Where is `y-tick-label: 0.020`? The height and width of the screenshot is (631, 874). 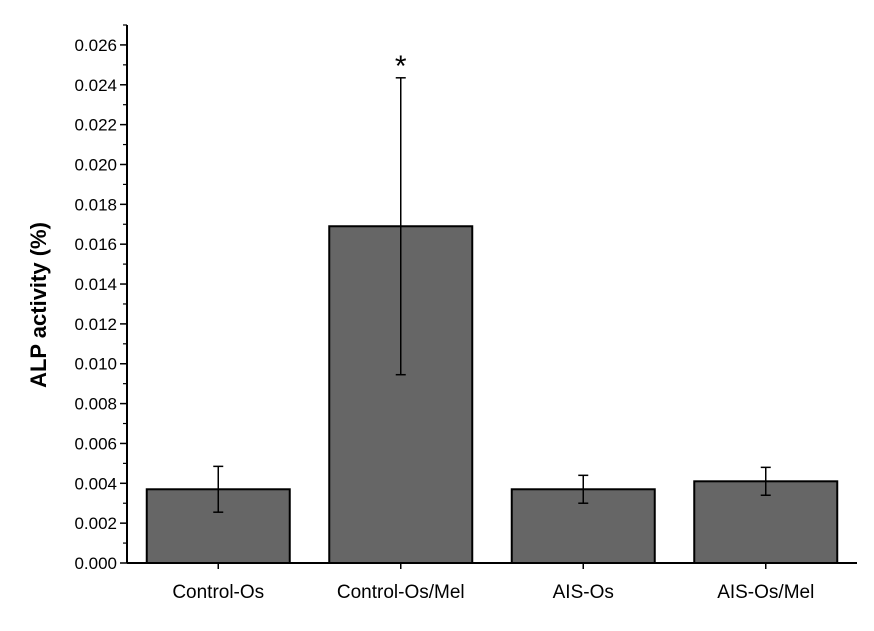 y-tick-label: 0.020 is located at coordinates (95, 164).